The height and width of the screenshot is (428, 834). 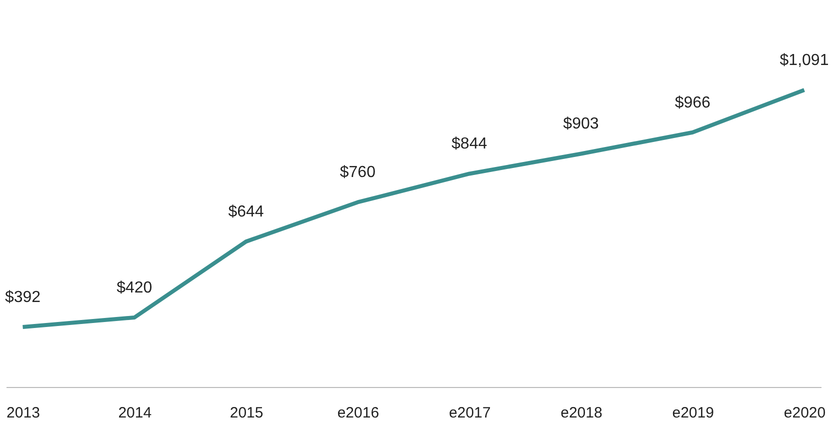 I want to click on data-label: $966, so click(x=692, y=103).